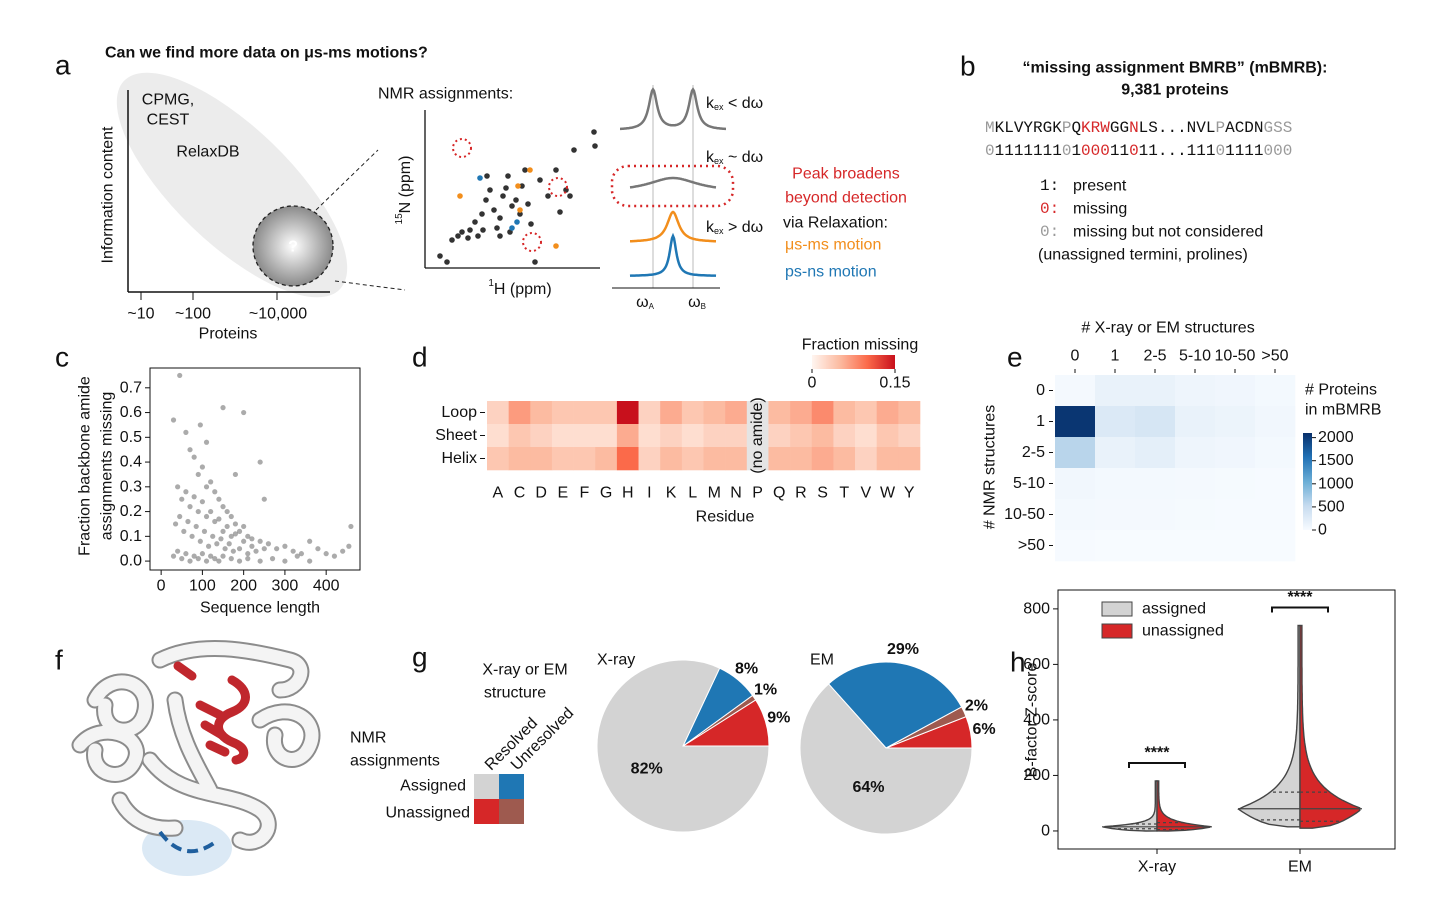  Describe the element at coordinates (976, 705) in the screenshot. I see `pie-label: 2%` at that location.